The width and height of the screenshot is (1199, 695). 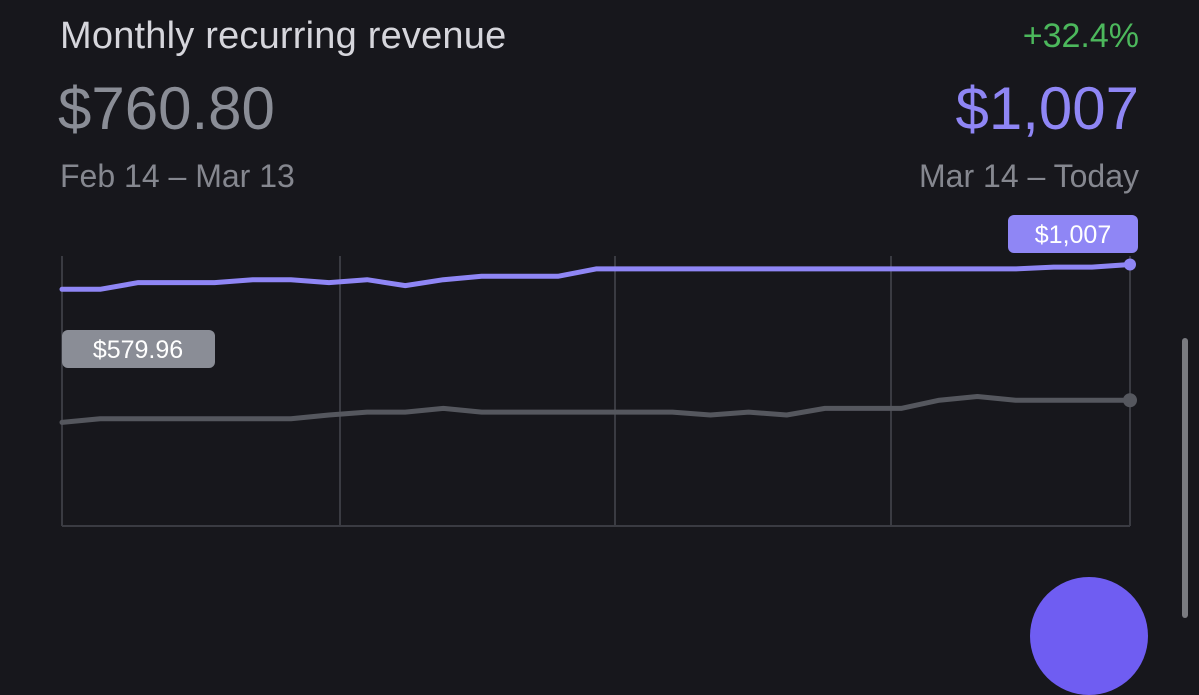 What do you see at coordinates (596, 409) in the screenshot?
I see `previous-period-series-line` at bounding box center [596, 409].